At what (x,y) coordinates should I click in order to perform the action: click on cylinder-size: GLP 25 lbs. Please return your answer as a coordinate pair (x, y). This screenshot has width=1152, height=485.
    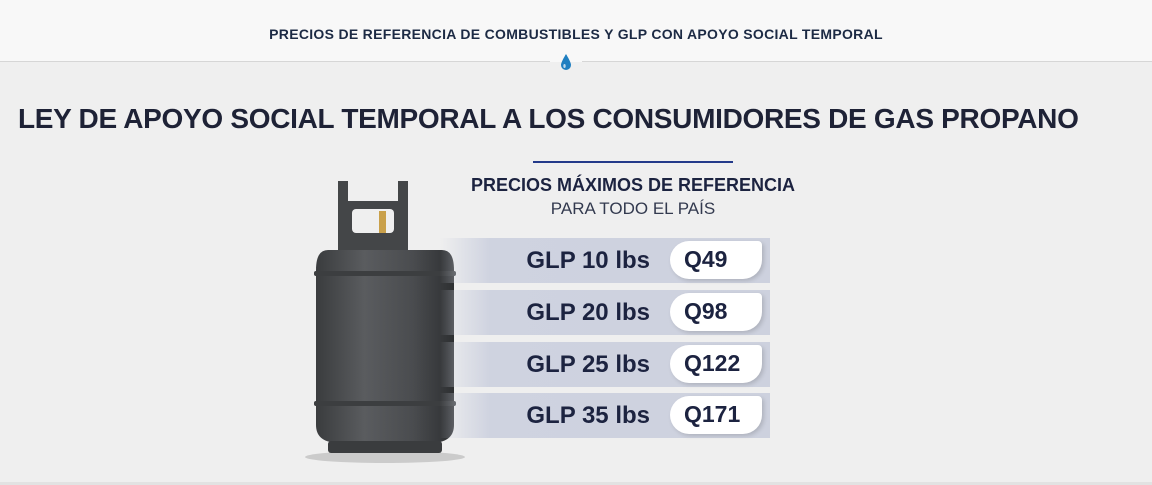
    Looking at the image, I should click on (588, 364).